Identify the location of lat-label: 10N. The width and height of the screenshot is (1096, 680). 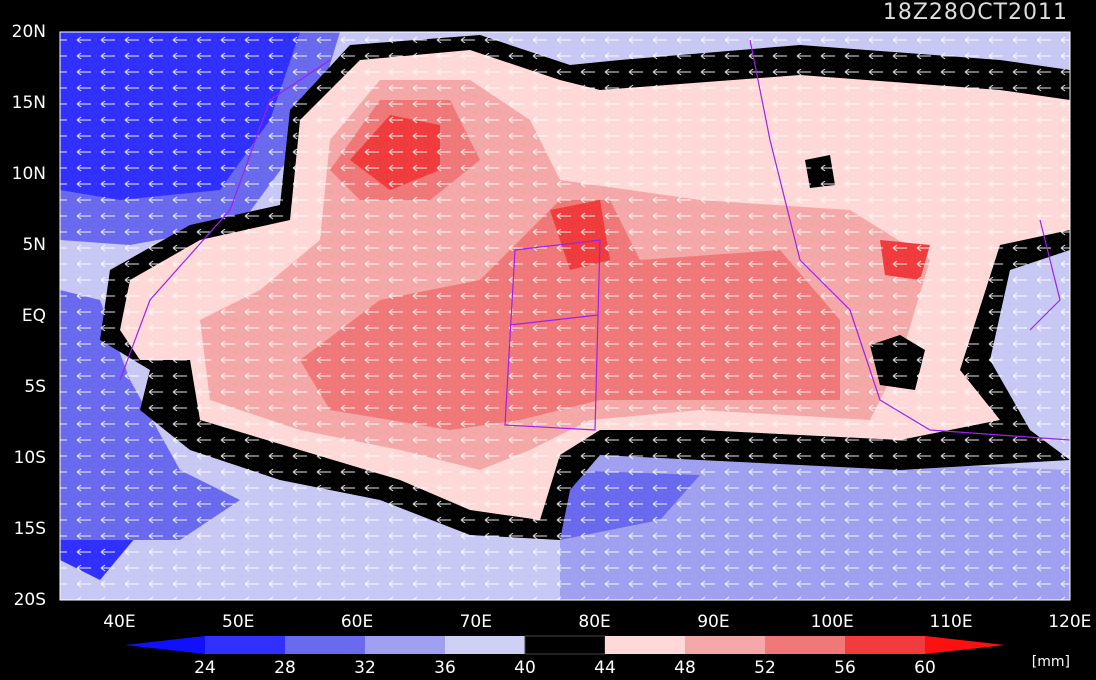
(29, 174).